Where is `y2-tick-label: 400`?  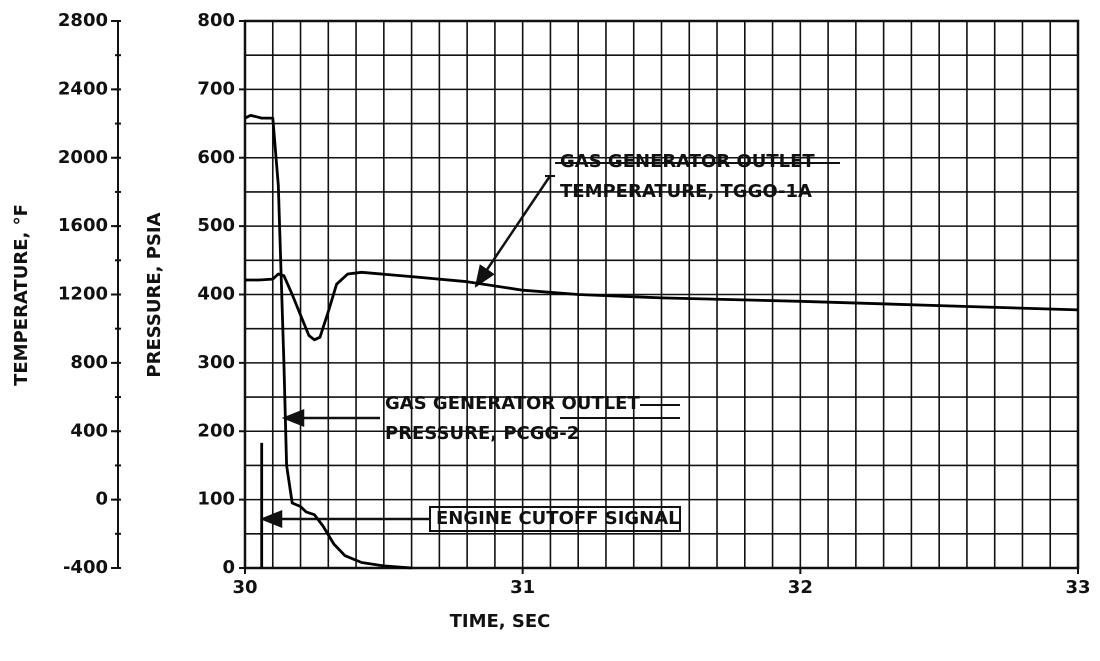
y2-tick-label: 400 is located at coordinates (89, 430).